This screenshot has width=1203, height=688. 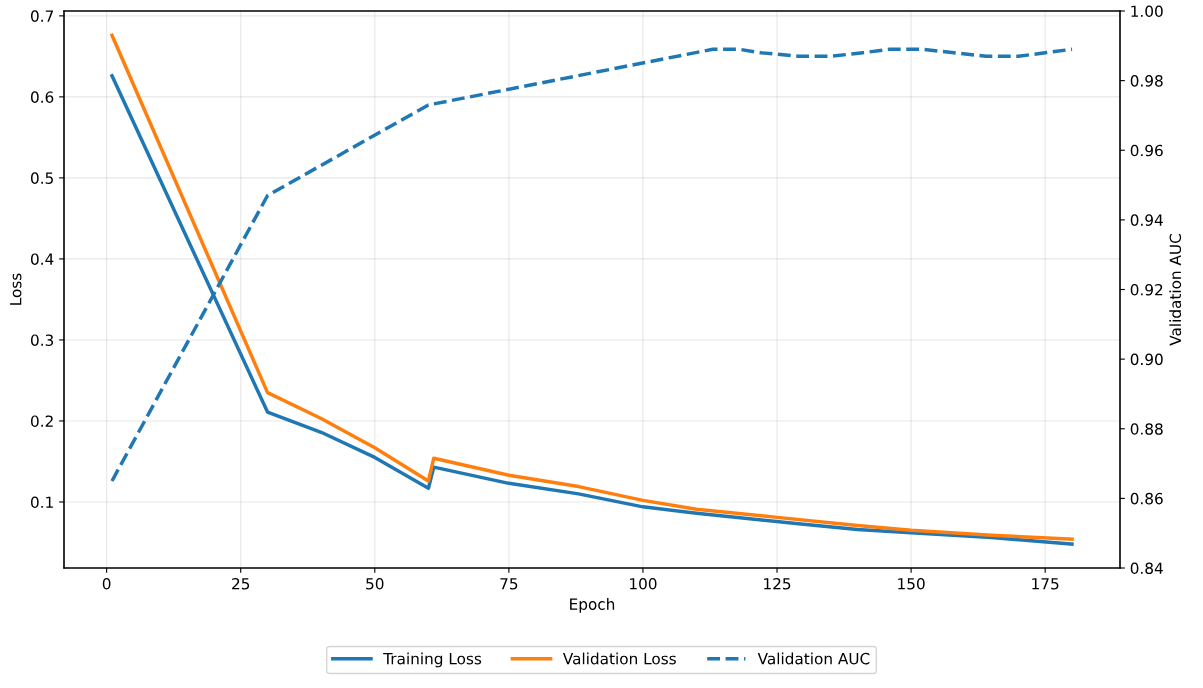 I want to click on y-tick-label: 0.7, so click(x=41, y=16).